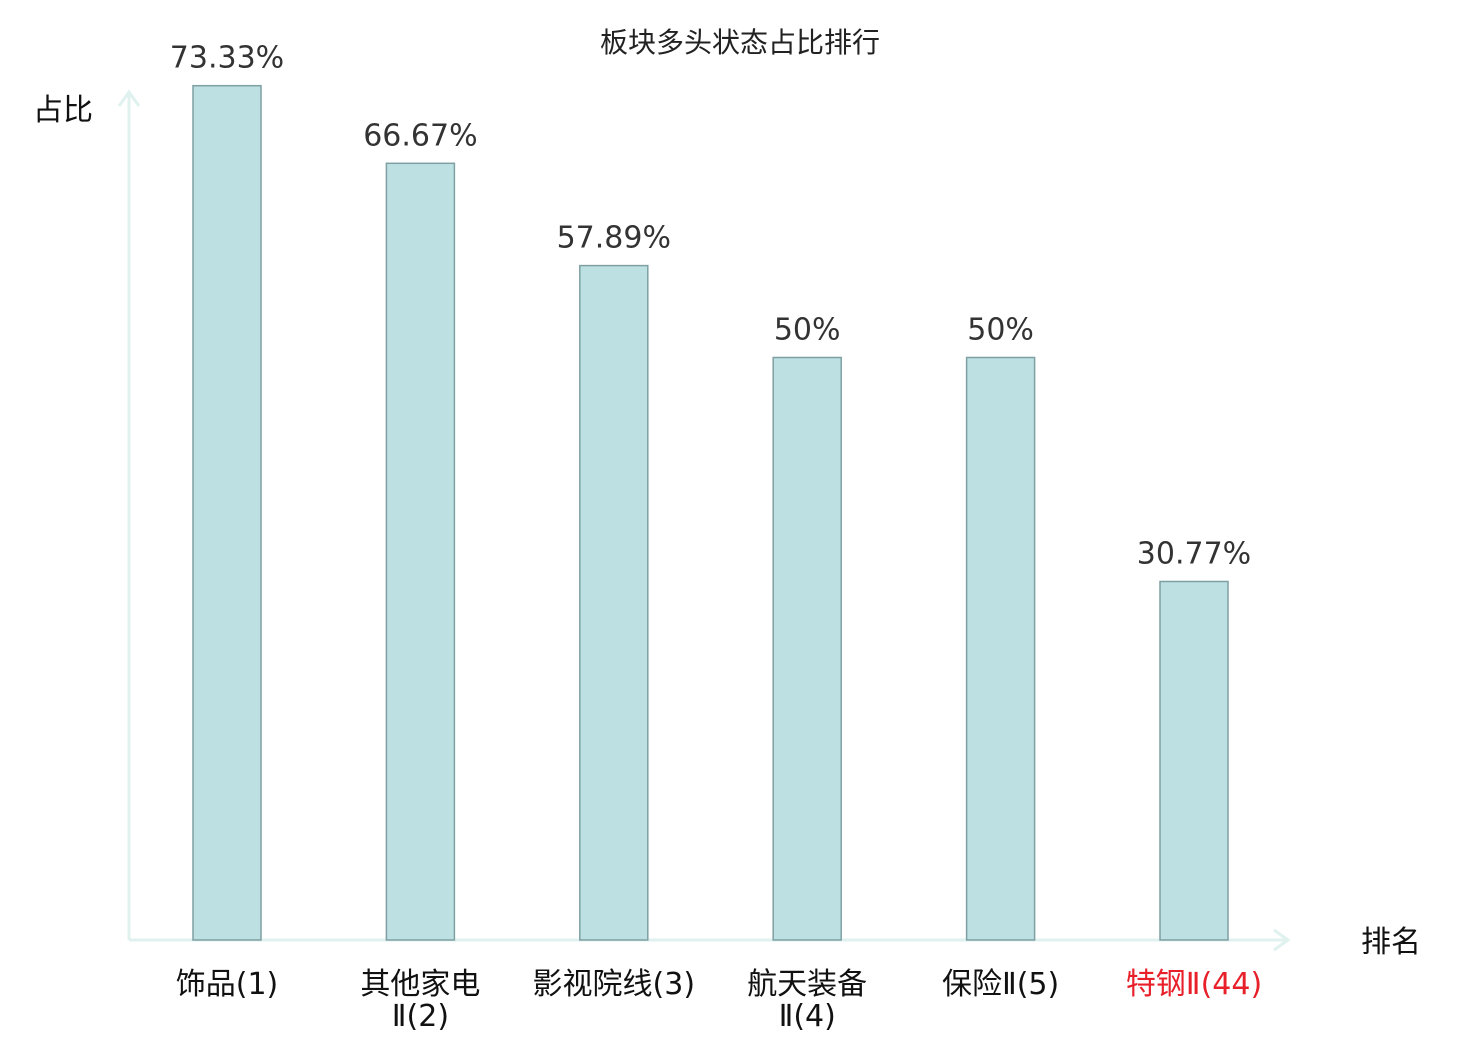 This screenshot has height=1040, width=1480. What do you see at coordinates (614, 238) in the screenshot?
I see `value-label-3: 57.89%` at bounding box center [614, 238].